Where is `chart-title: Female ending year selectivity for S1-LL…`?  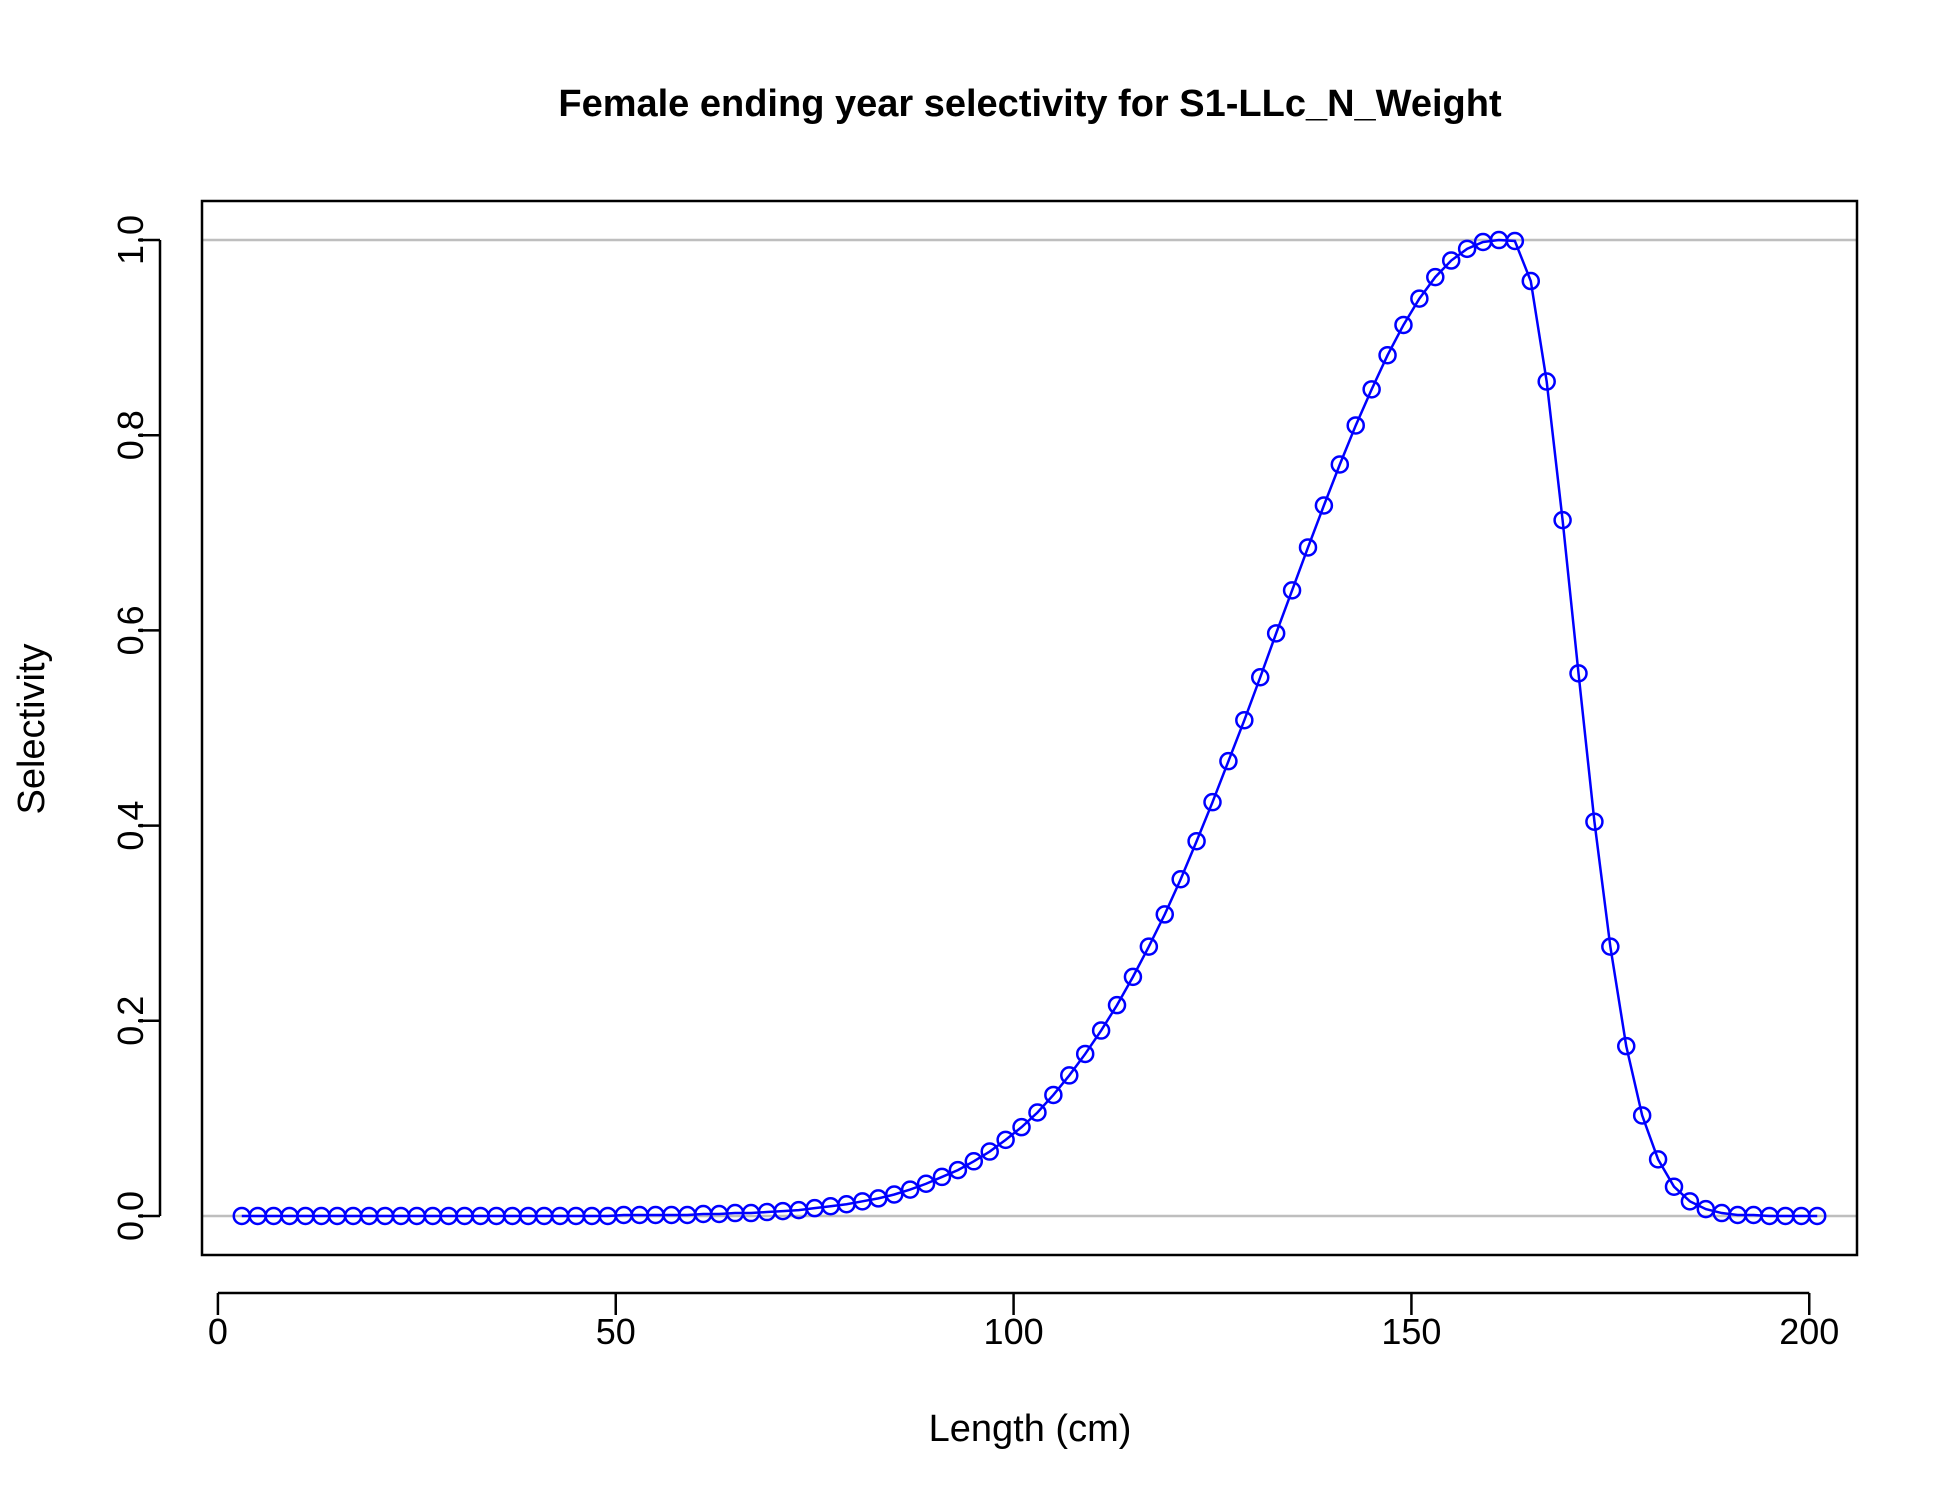
chart-title: Female ending year selectivity for S1-LL… is located at coordinates (1030, 104).